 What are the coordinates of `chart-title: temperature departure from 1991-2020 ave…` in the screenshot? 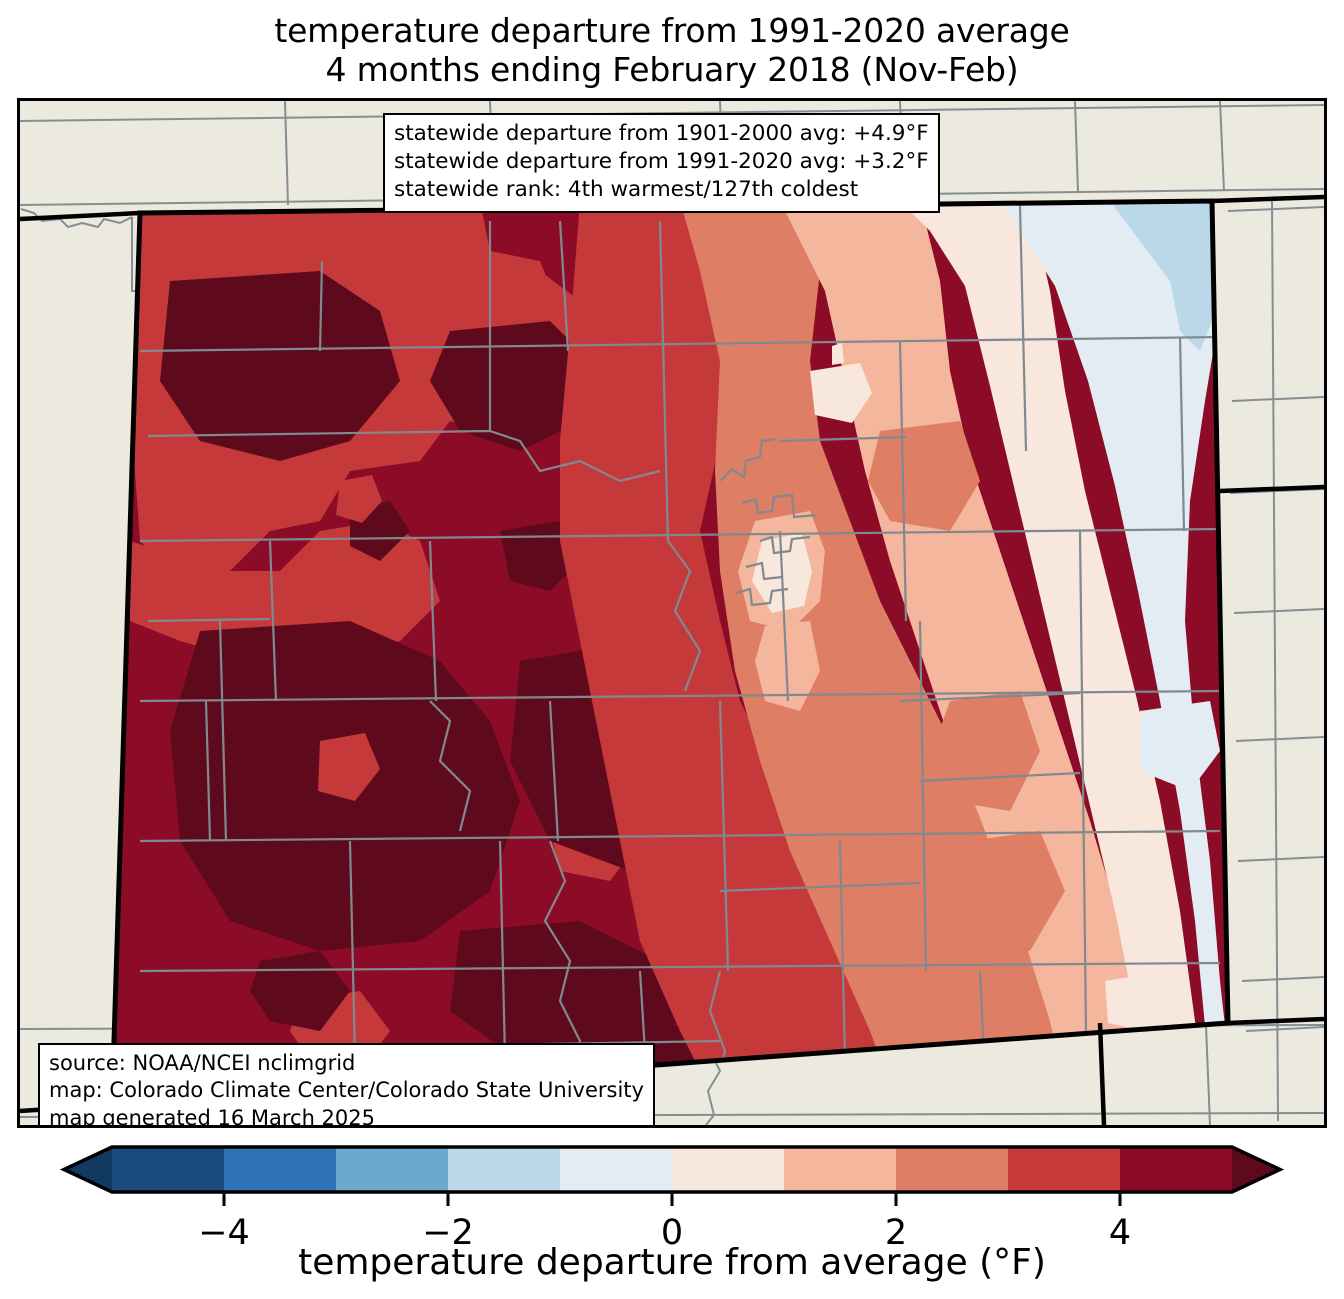 It's located at (672, 50).